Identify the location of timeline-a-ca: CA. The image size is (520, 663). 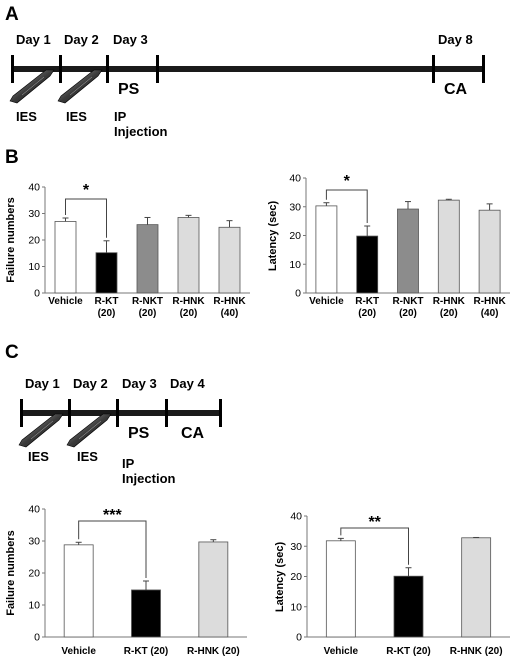
(456, 89).